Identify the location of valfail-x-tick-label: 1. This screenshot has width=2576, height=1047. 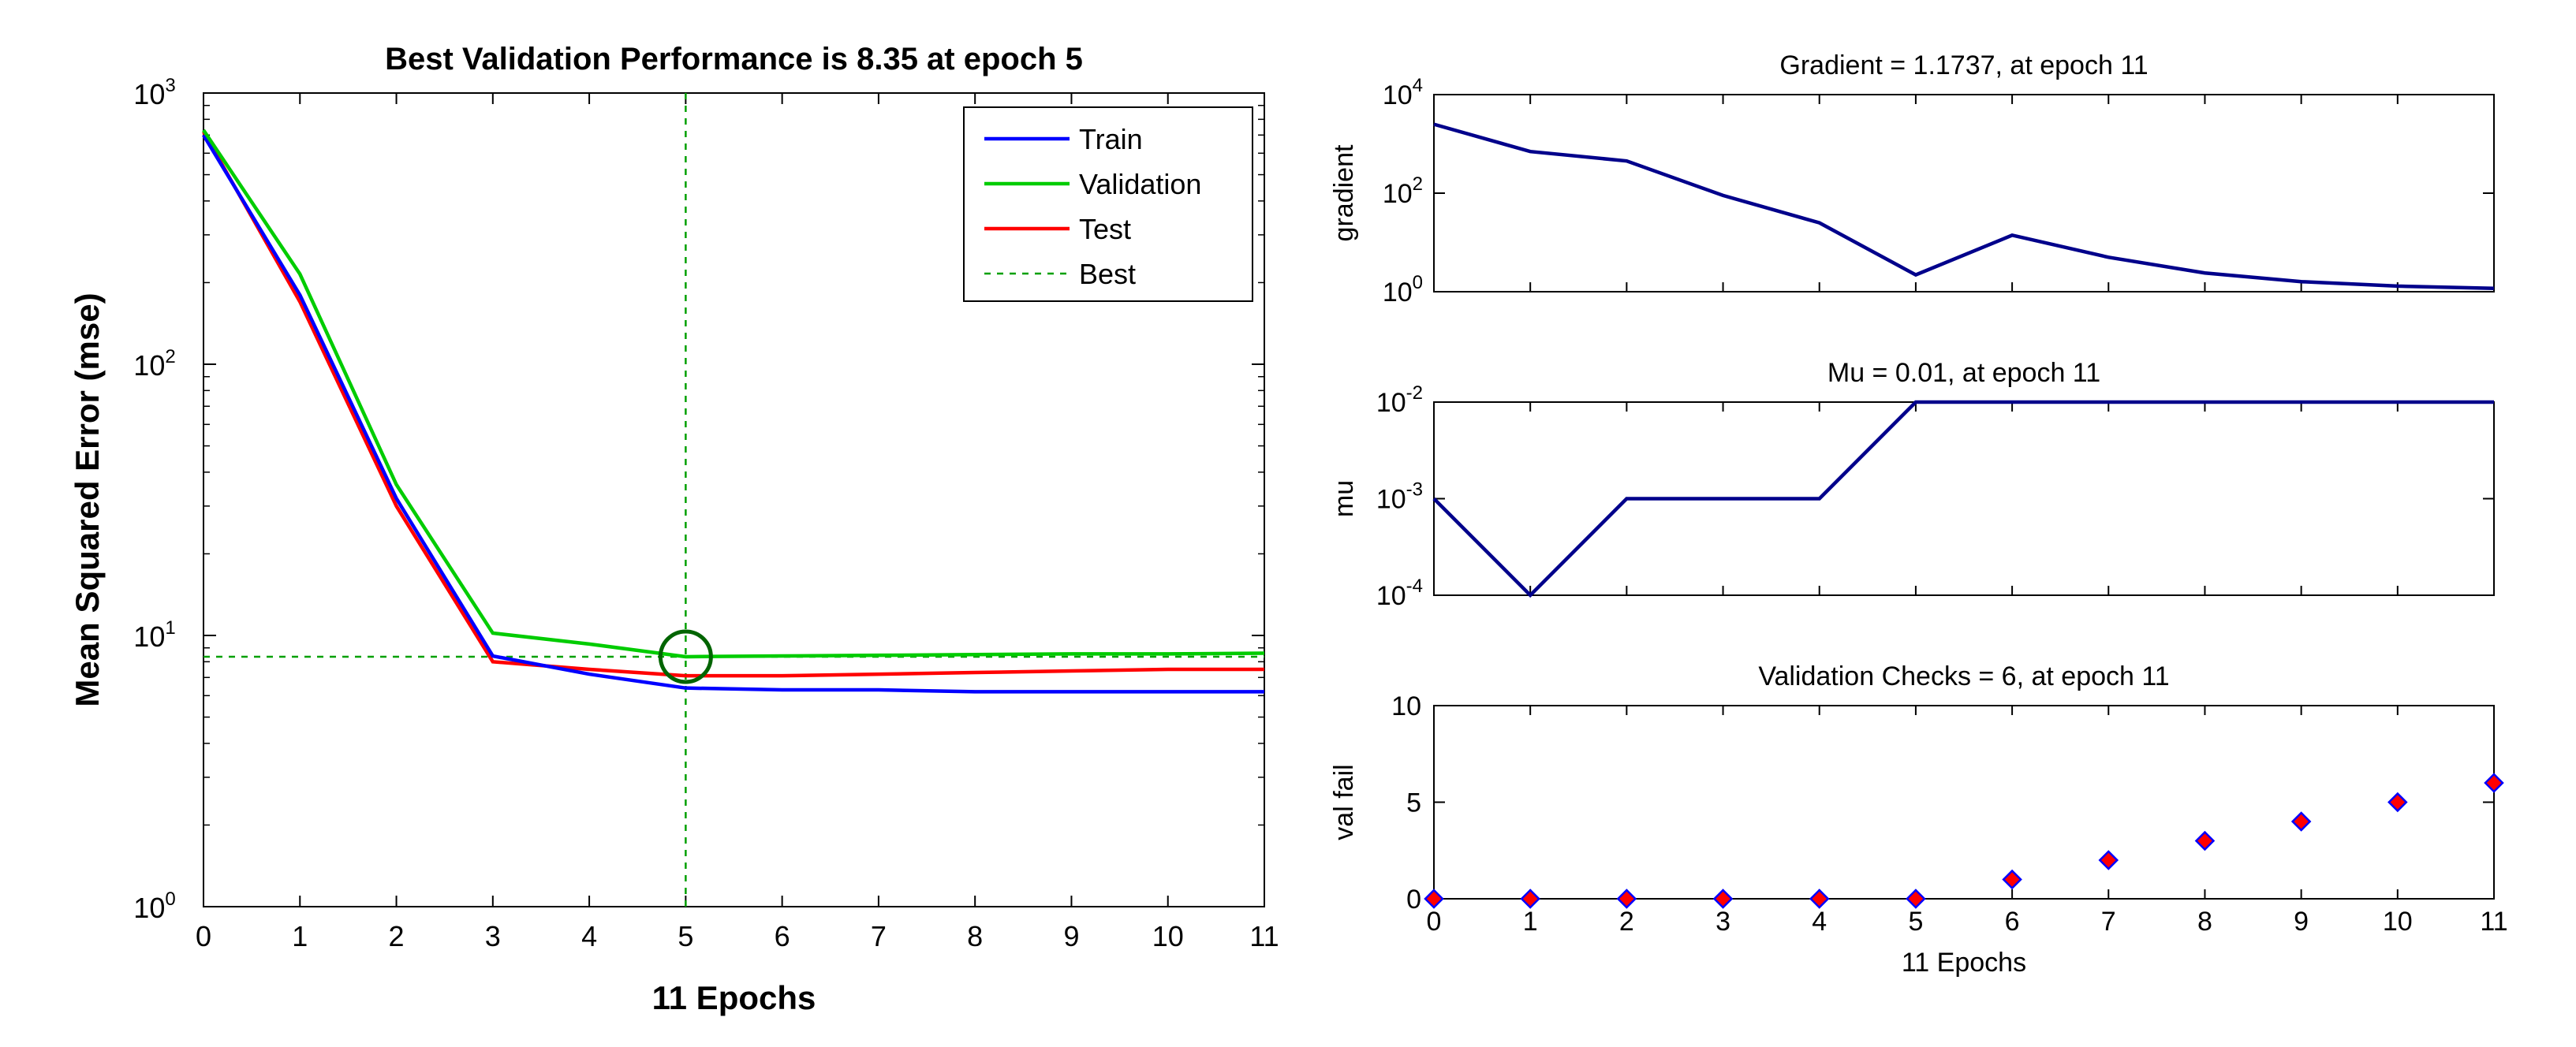
(1530, 922).